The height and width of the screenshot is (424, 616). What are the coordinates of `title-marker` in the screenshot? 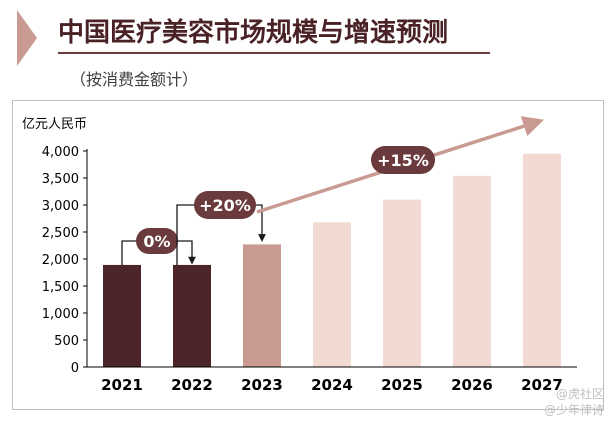 It's located at (27, 38).